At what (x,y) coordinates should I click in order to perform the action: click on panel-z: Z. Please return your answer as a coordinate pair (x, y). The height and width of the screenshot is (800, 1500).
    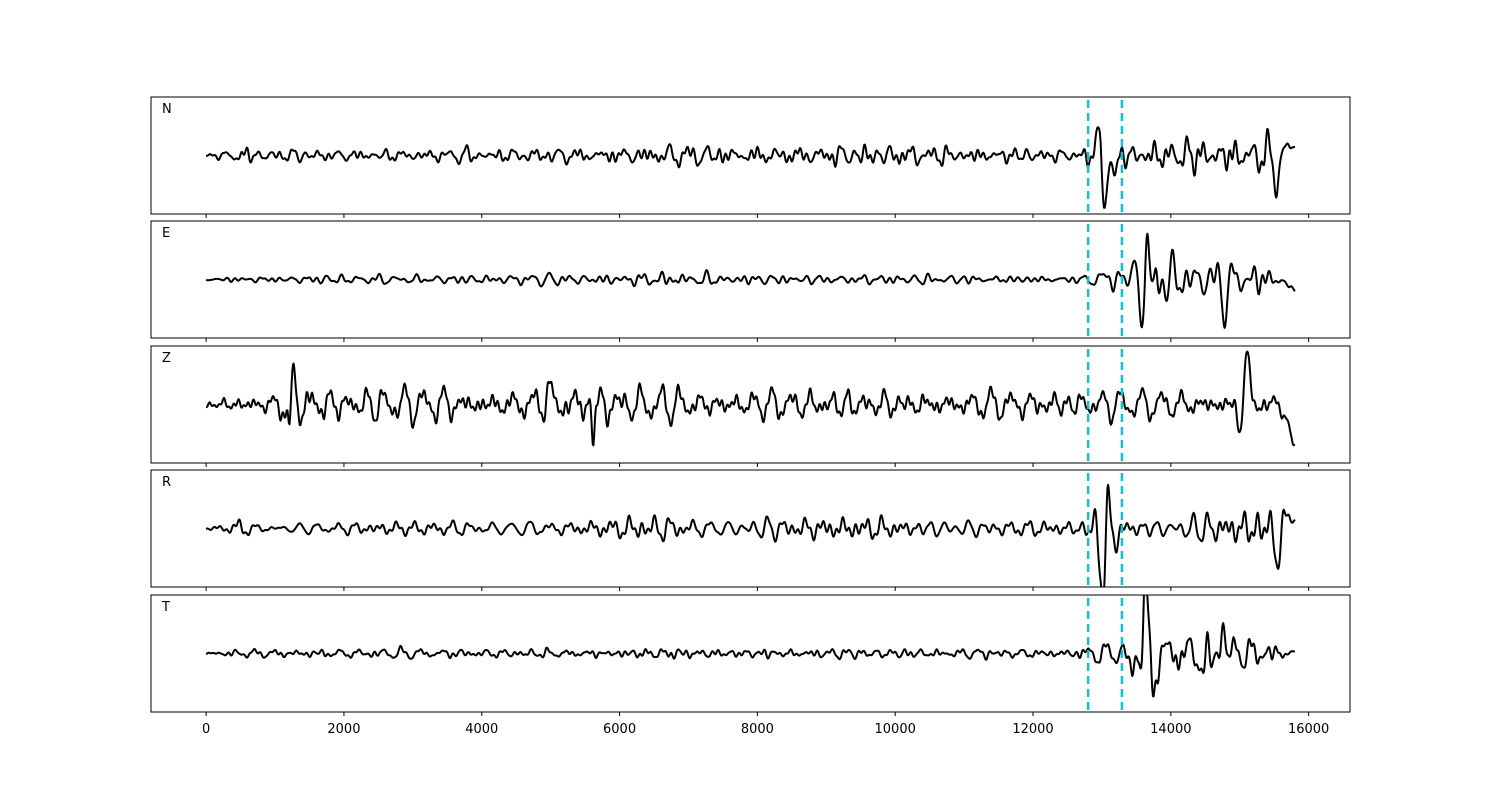
    Looking at the image, I should click on (750, 406).